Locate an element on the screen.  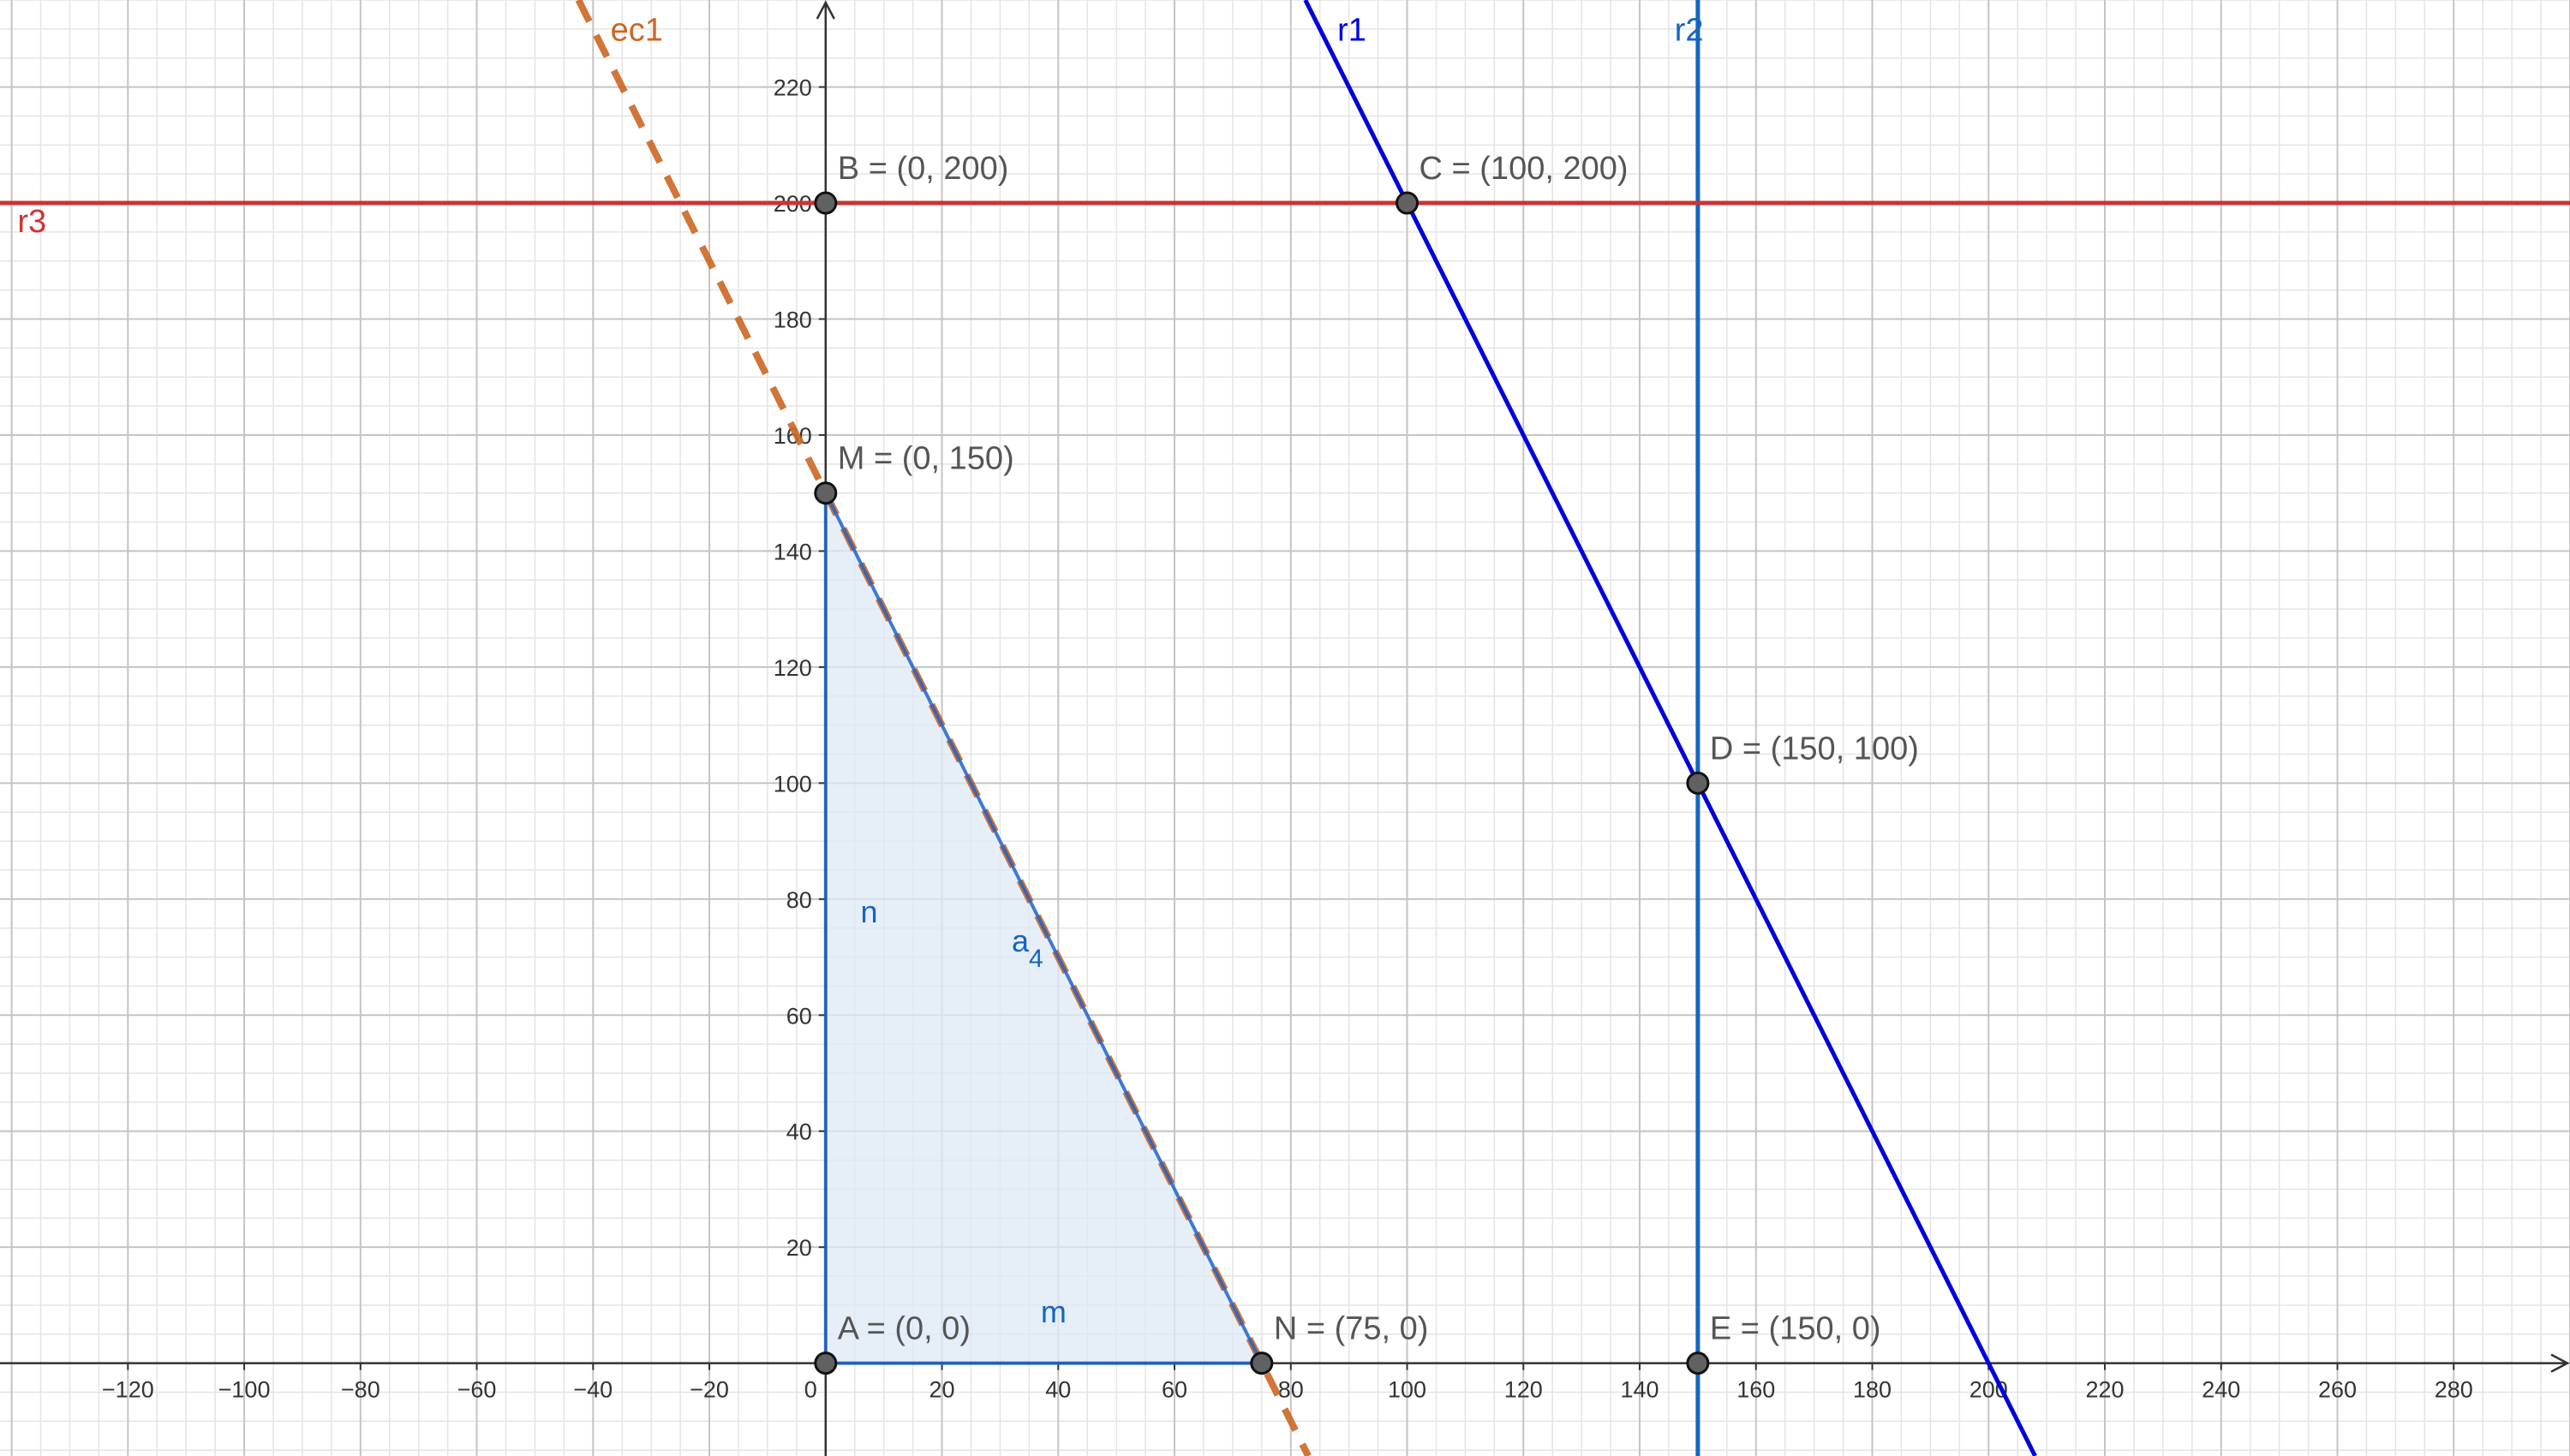
segments-layer is located at coordinates (1043, 929).